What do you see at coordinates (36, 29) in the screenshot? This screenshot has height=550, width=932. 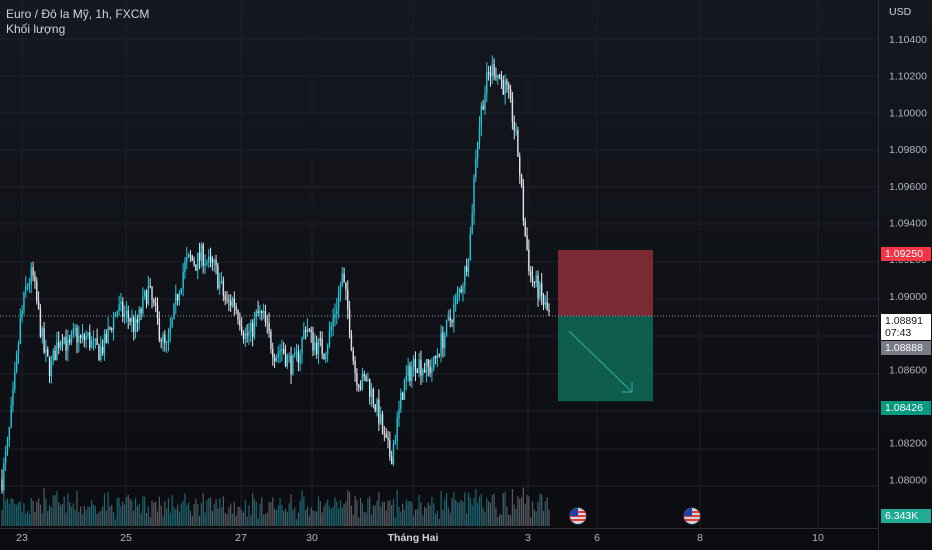 I see `volume-indicator-title: Khối lượng` at bounding box center [36, 29].